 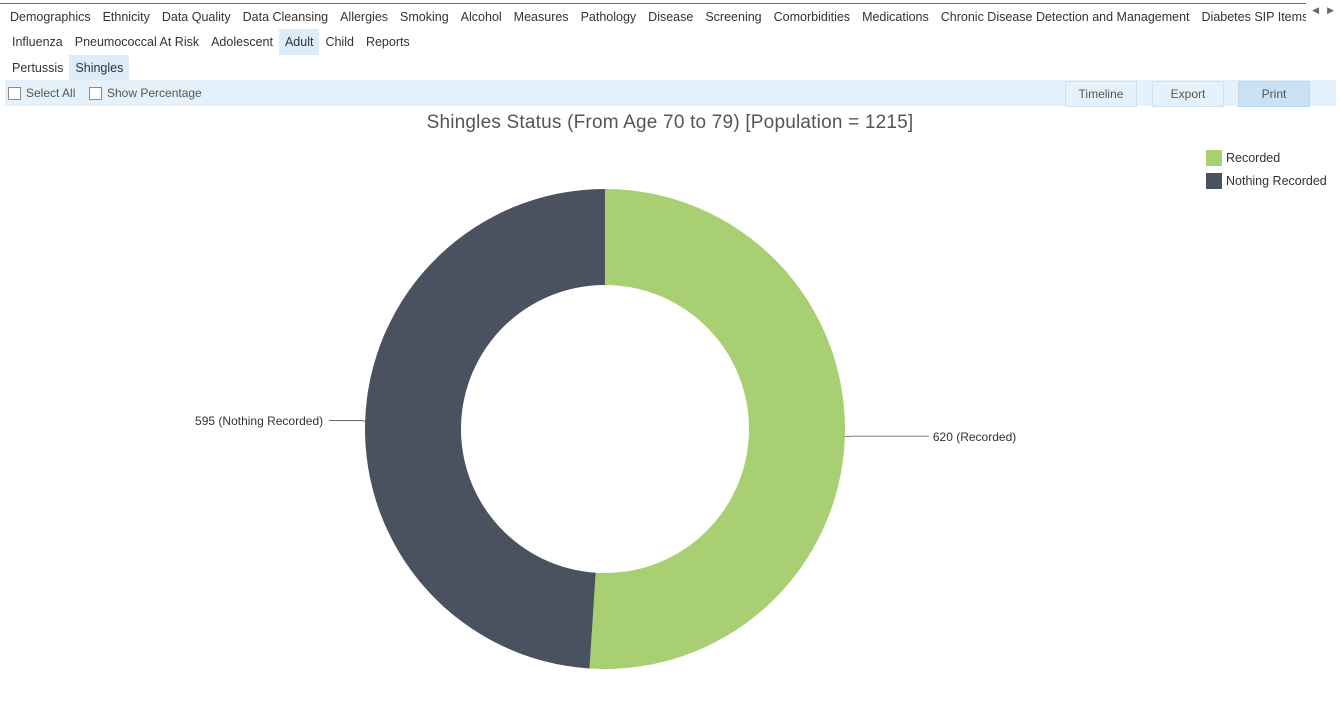 What do you see at coordinates (717, 429) in the screenshot?
I see `slice-recorded` at bounding box center [717, 429].